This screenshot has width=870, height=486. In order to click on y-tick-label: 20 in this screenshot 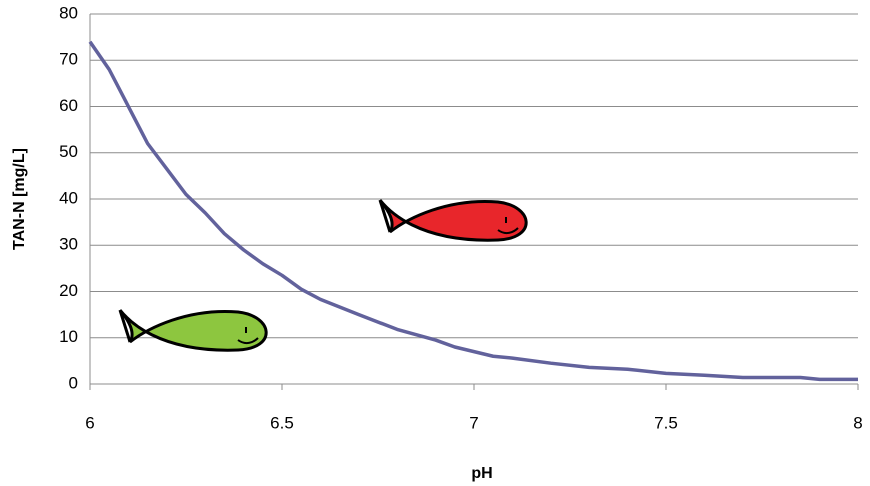, I will do `click(68, 290)`.